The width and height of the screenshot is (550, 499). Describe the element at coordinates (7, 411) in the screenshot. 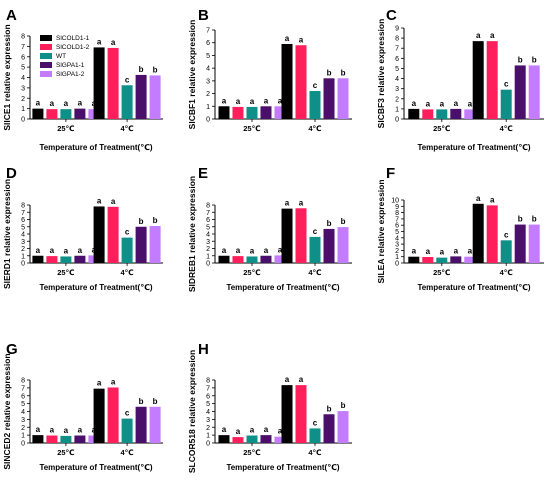

I see `y-axis-title: SlNCED2 relative expression` at that location.